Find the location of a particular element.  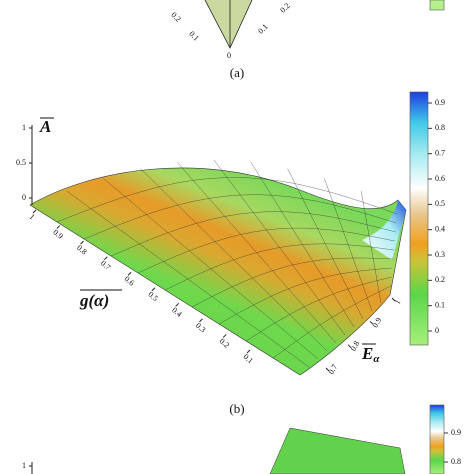

x-tick-label: 0.7 is located at coordinates (105, 265).